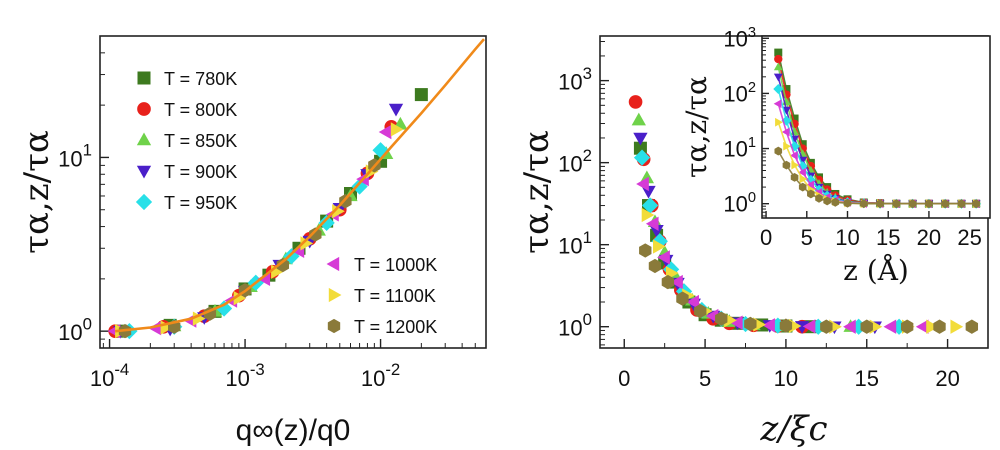  I want to click on legend-label: T = 800K, so click(200, 110).